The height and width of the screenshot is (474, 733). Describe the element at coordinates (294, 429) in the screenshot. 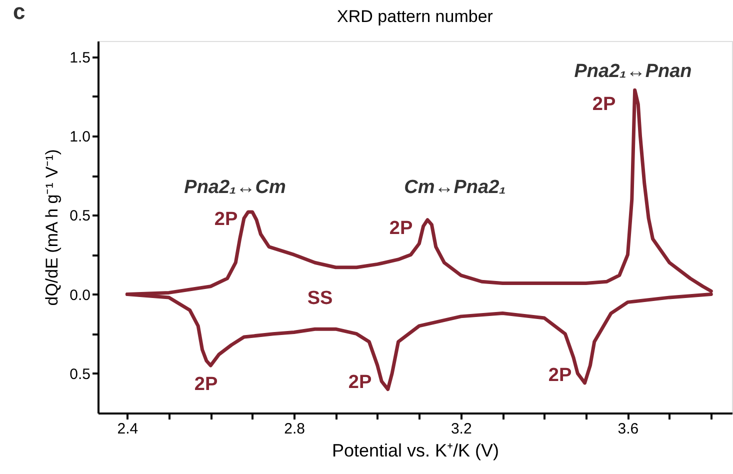

I see `x-tick-label: 2.8` at that location.